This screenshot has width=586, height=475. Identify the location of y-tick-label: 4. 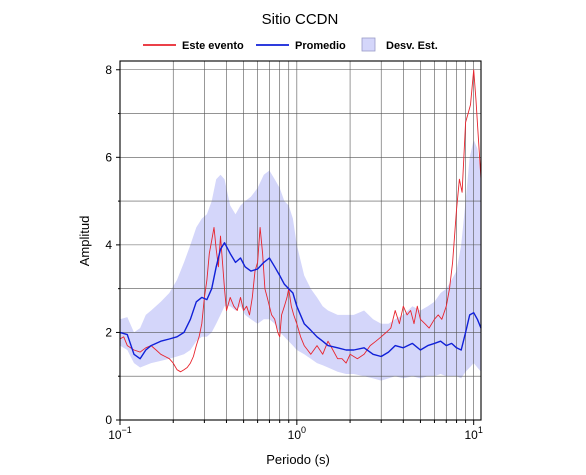
(108, 245).